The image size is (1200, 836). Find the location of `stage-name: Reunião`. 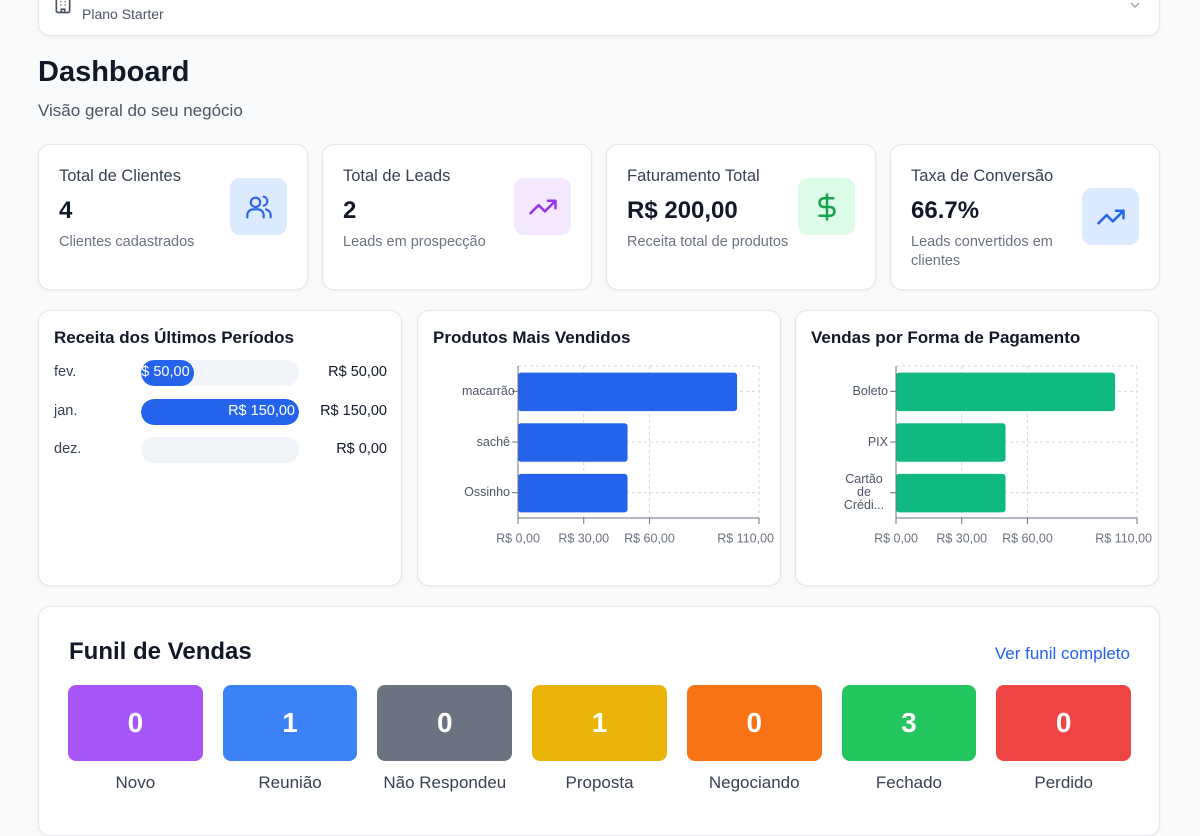

stage-name: Reunião is located at coordinates (290, 782).